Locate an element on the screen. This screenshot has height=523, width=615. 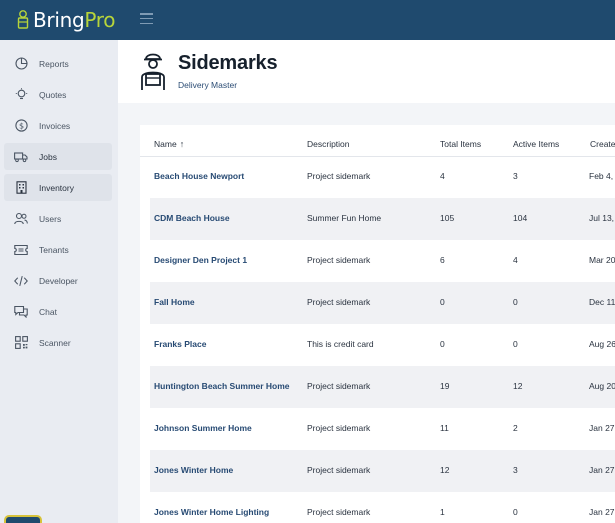
sidebar-item-chat: Chat is located at coordinates (58, 311).